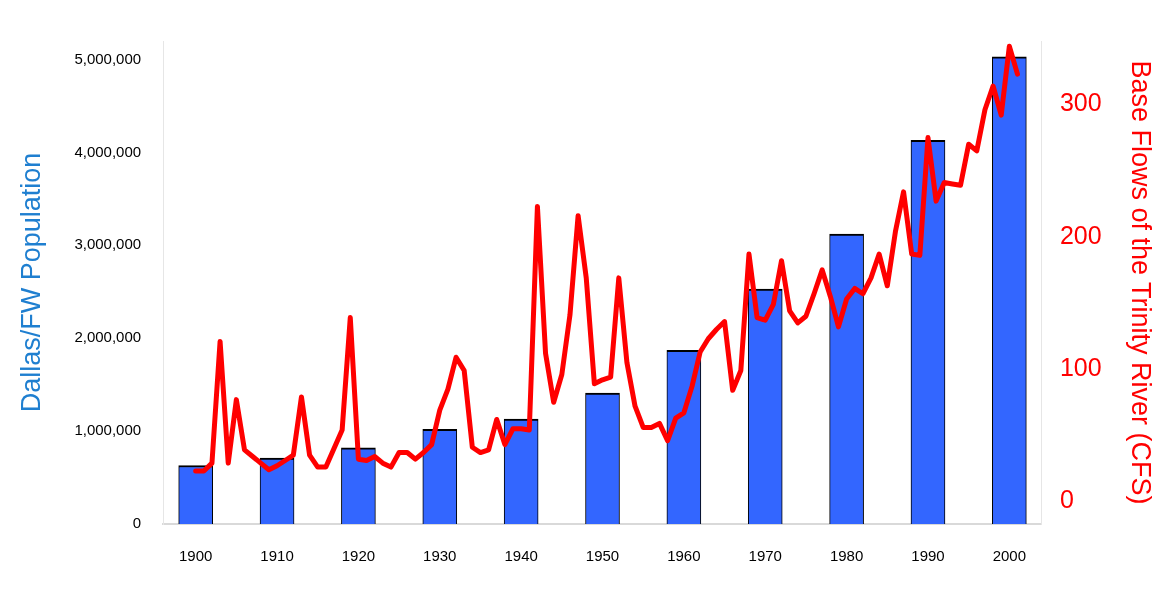 Image resolution: width=1172 pixels, height=602 pixels. What do you see at coordinates (358, 556) in the screenshot?
I see `x-tick-label: 1920` at bounding box center [358, 556].